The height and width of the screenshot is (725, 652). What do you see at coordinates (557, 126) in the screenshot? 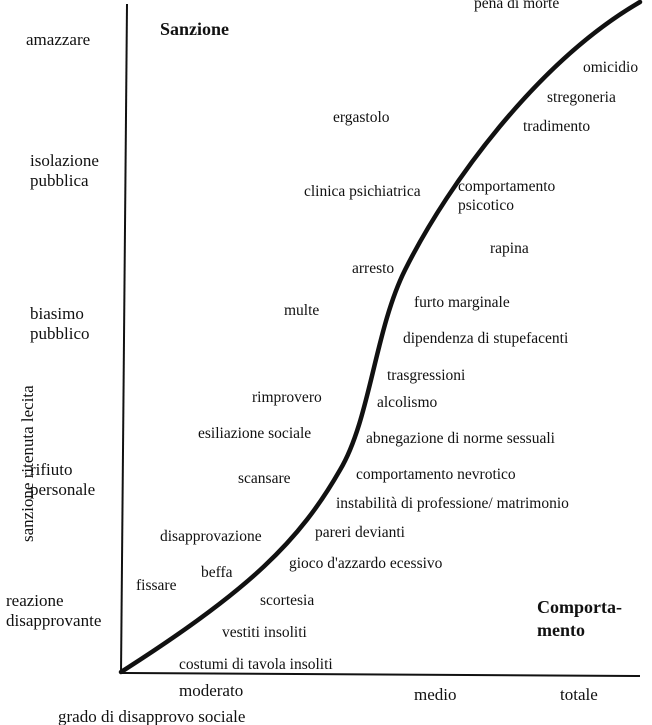
I see `behavior-label: tradimento` at bounding box center [557, 126].